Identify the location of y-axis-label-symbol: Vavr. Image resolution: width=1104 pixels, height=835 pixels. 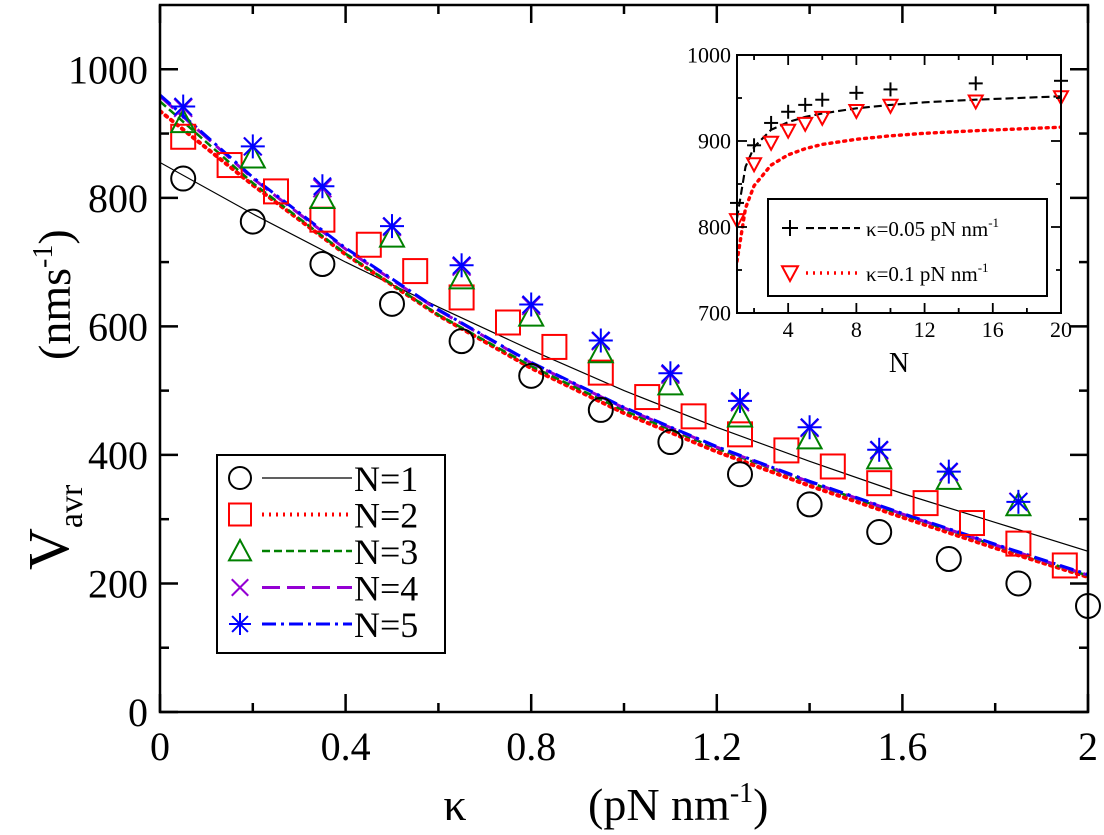
(53, 527).